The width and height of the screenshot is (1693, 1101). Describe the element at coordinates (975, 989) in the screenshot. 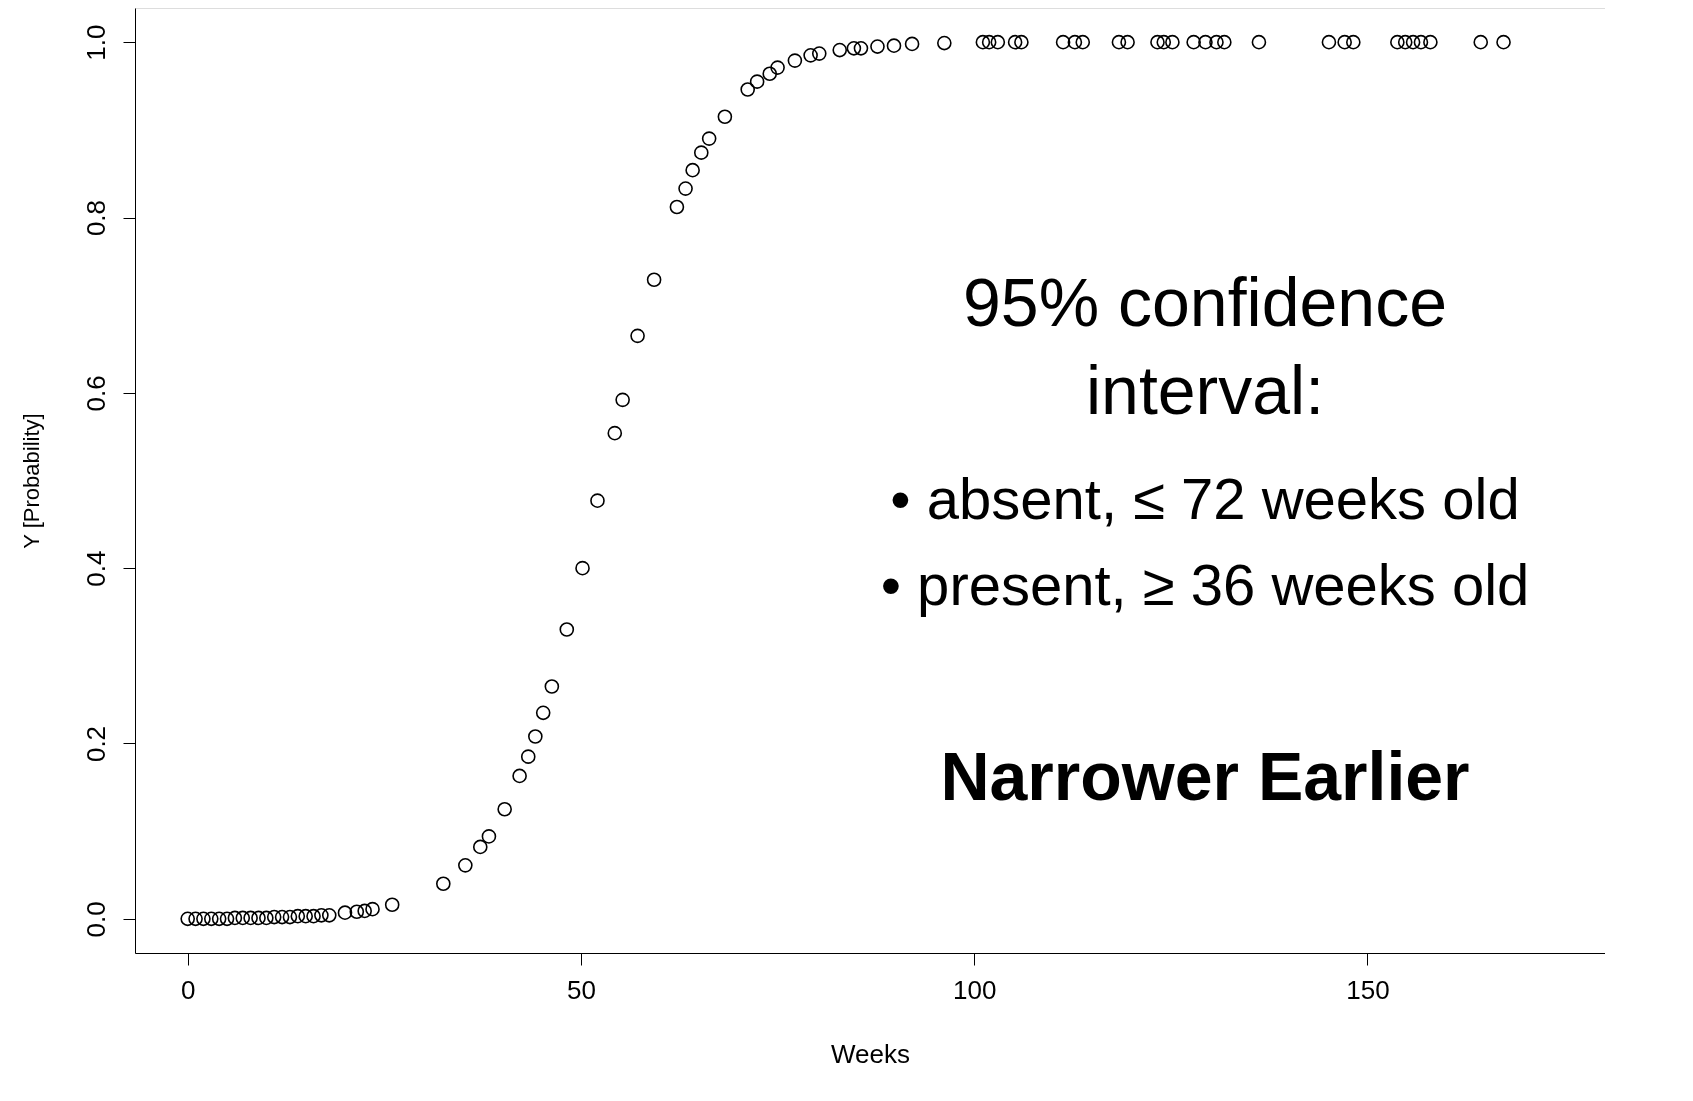

I see `x-tick-label: 100` at that location.